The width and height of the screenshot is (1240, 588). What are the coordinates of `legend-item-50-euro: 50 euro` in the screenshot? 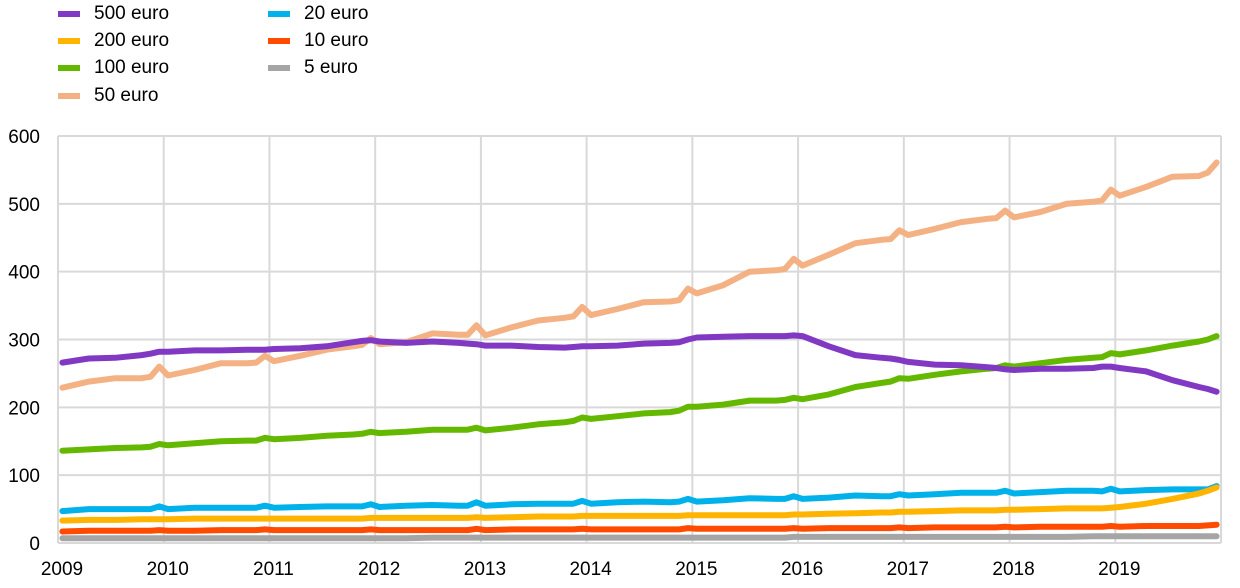 It's located at (108, 96).